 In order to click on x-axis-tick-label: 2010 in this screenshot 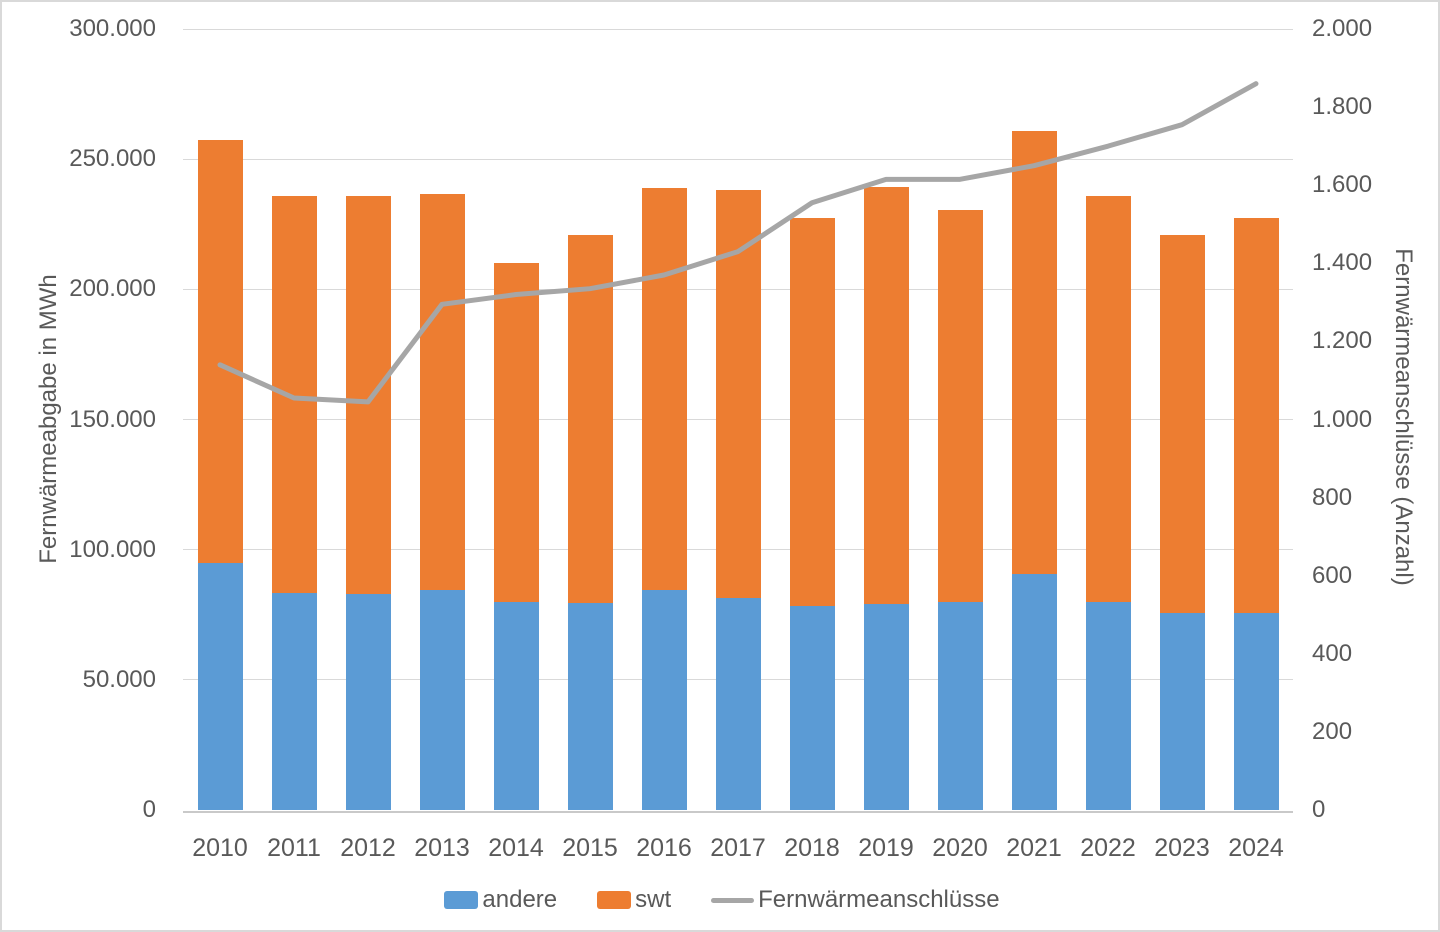, I will do `click(220, 848)`.